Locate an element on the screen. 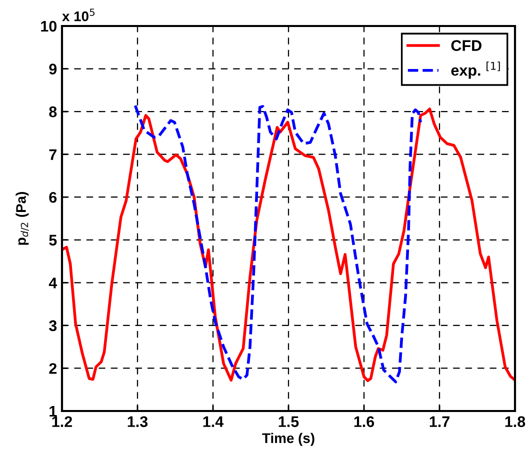 This screenshot has height=454, width=527. x-tick-label: 1.6 is located at coordinates (364, 422).